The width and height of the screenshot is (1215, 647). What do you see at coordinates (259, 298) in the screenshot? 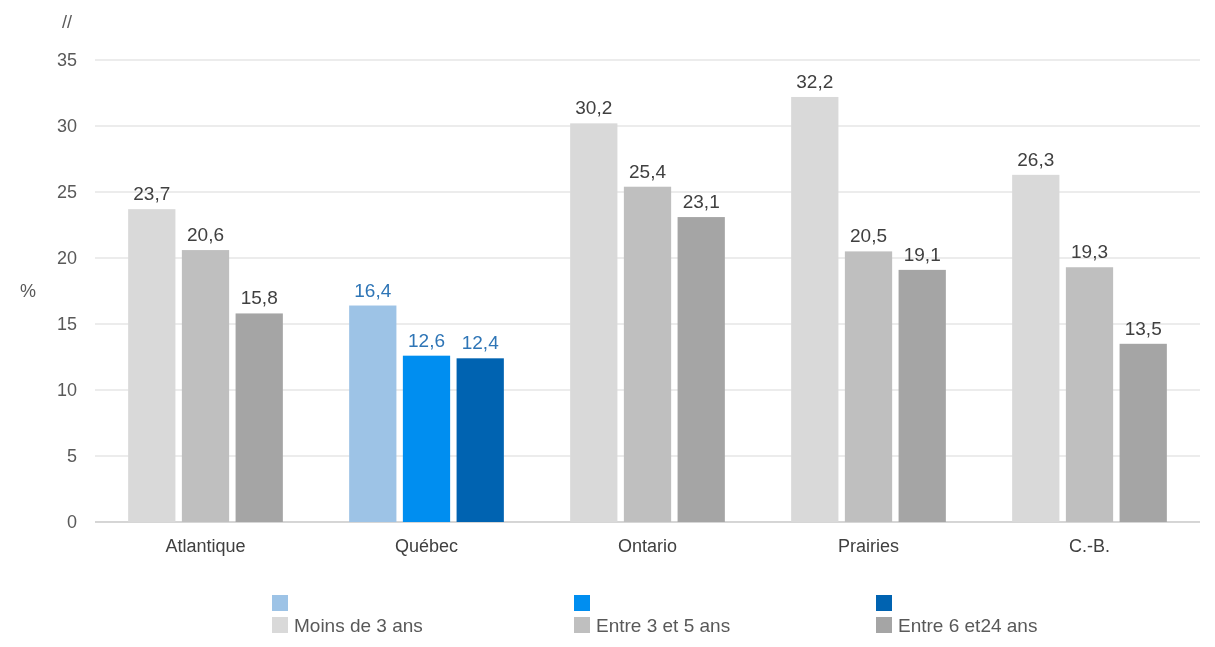
I see `data-label: 15,8` at bounding box center [259, 298].